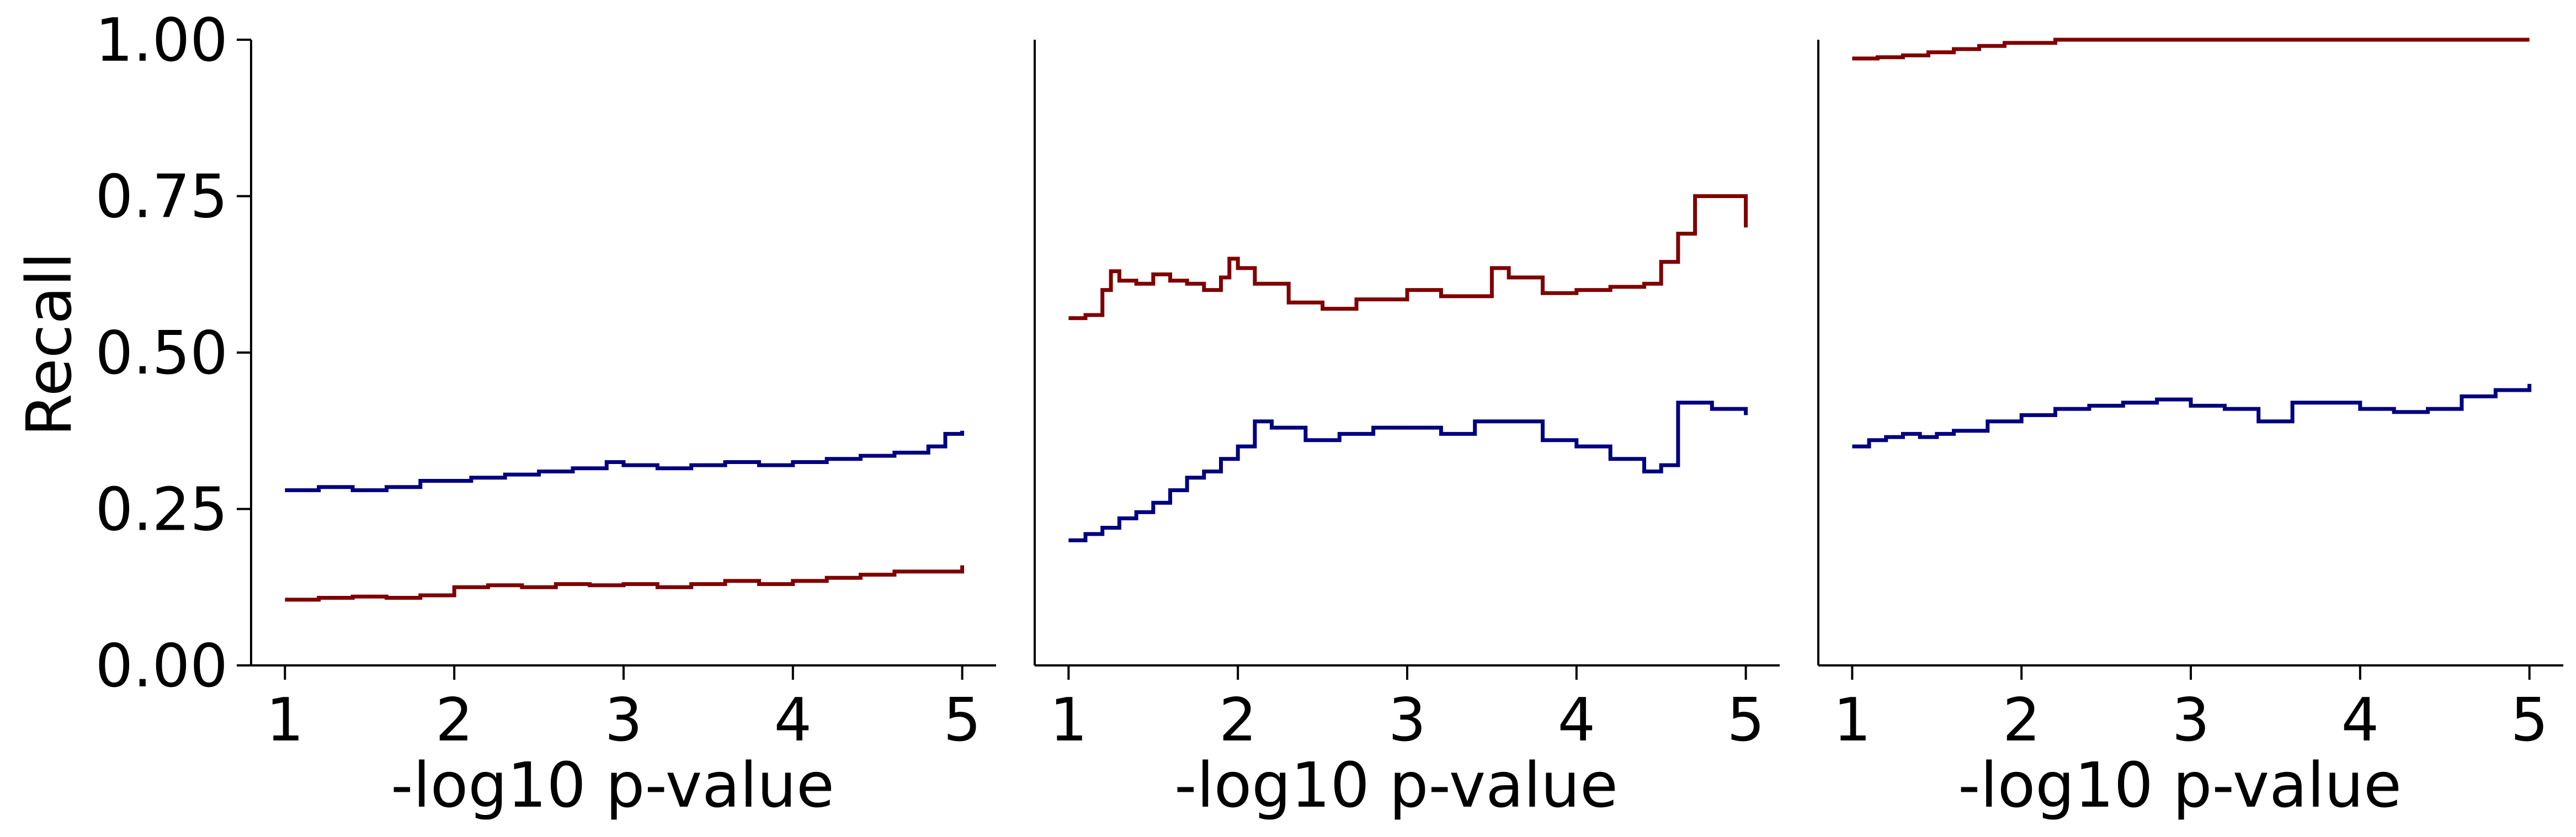 This screenshot has width=2576, height=837. I want to click on panel-2-x-axis-title: -log10 p-value, so click(1396, 786).